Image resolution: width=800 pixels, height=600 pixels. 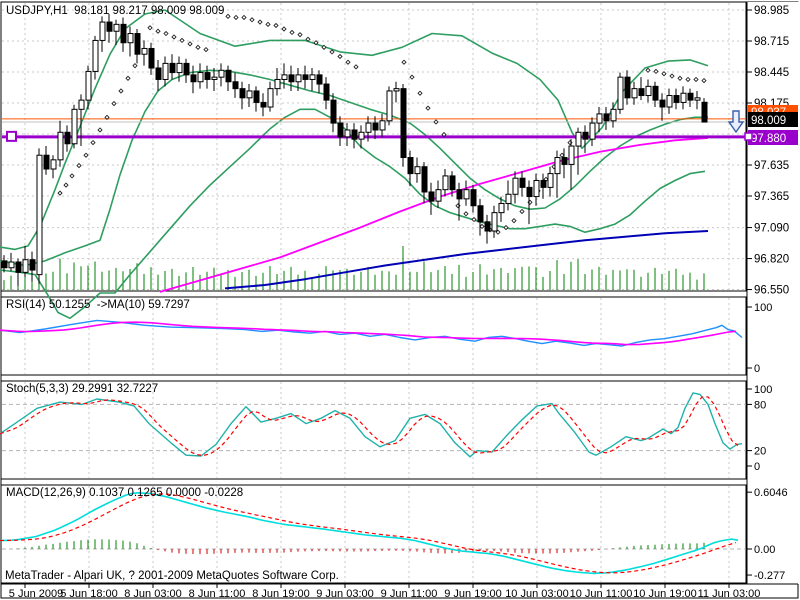 What do you see at coordinates (771, 42) in the screenshot?
I see `svg-text: 98.715` at bounding box center [771, 42].